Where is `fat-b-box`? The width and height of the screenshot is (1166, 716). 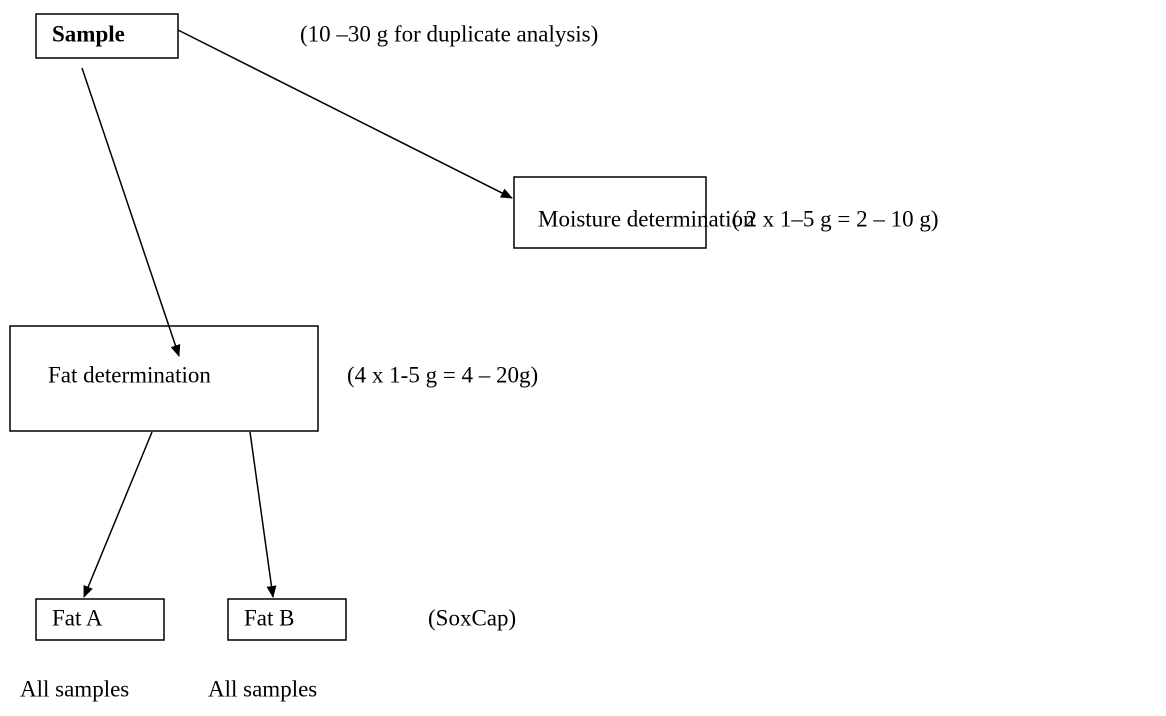 fat-b-box is located at coordinates (287, 619).